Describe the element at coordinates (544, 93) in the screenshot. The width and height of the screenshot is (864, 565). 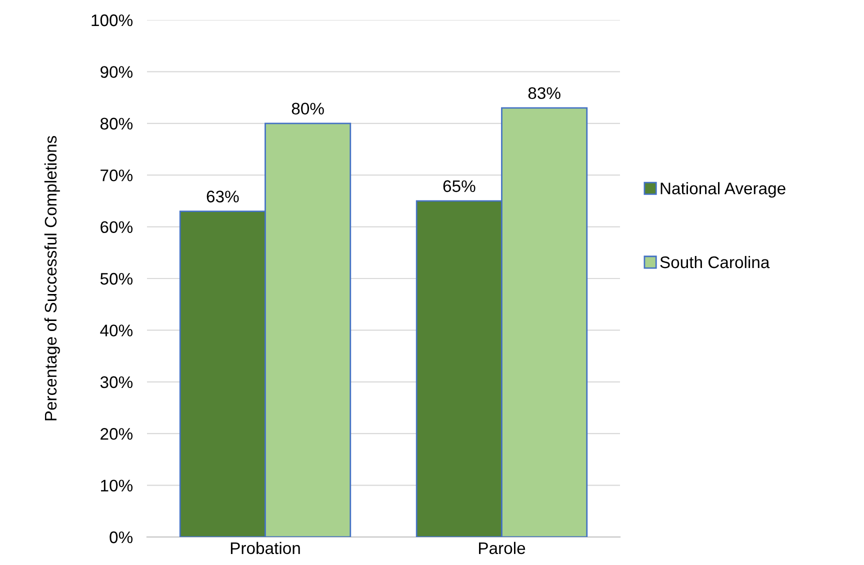
I see `data-label: 83%` at that location.